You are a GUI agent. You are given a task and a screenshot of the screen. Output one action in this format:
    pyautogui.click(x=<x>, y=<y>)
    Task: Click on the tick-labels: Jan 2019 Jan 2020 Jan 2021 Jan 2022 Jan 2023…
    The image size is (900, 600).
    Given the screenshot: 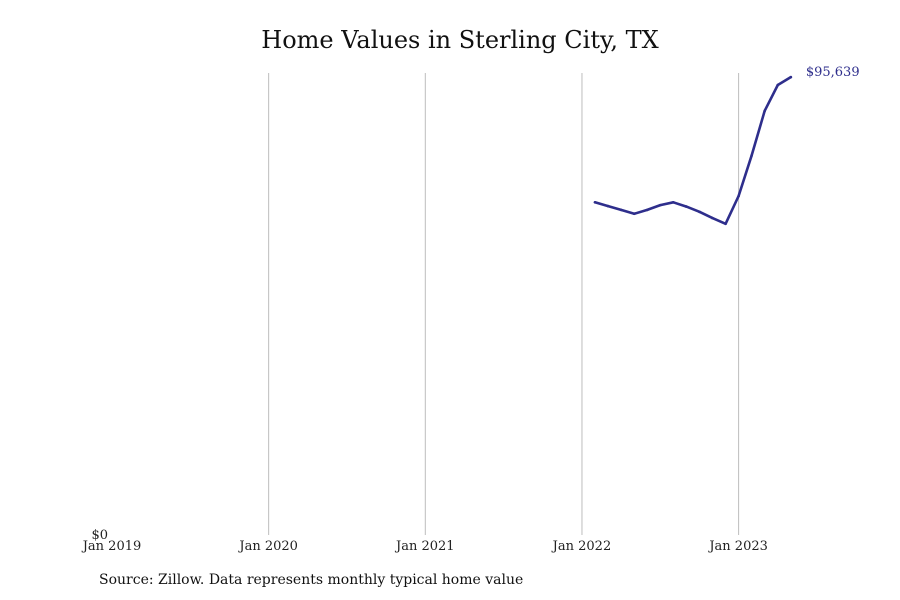 What is the action you would take?
    pyautogui.click(x=424, y=541)
    